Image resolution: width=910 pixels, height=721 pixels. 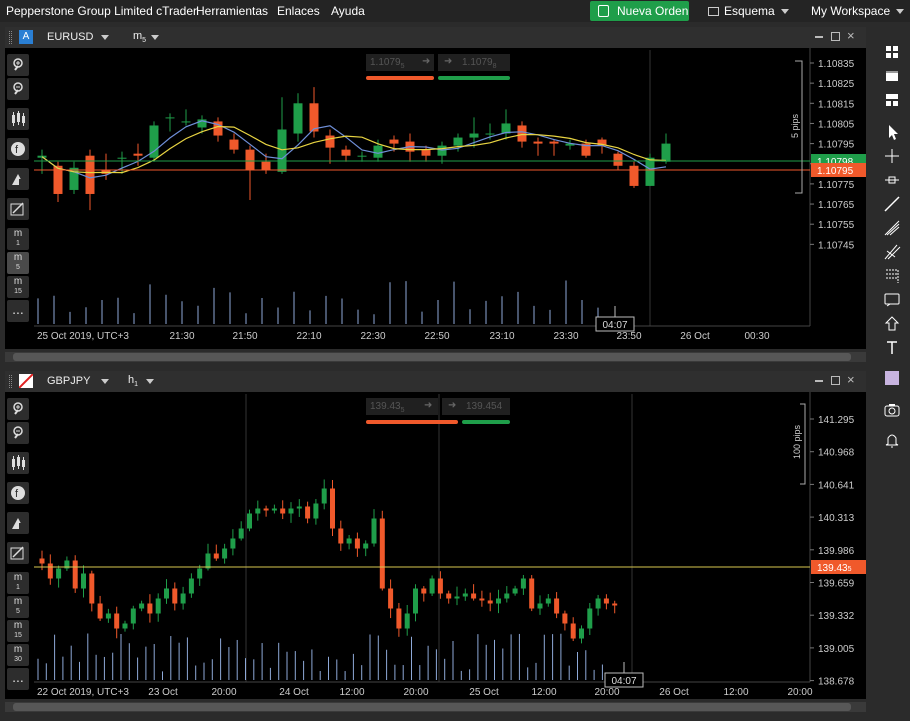 I want to click on sell-price-box: 139.435 ➜, so click(x=402, y=406).